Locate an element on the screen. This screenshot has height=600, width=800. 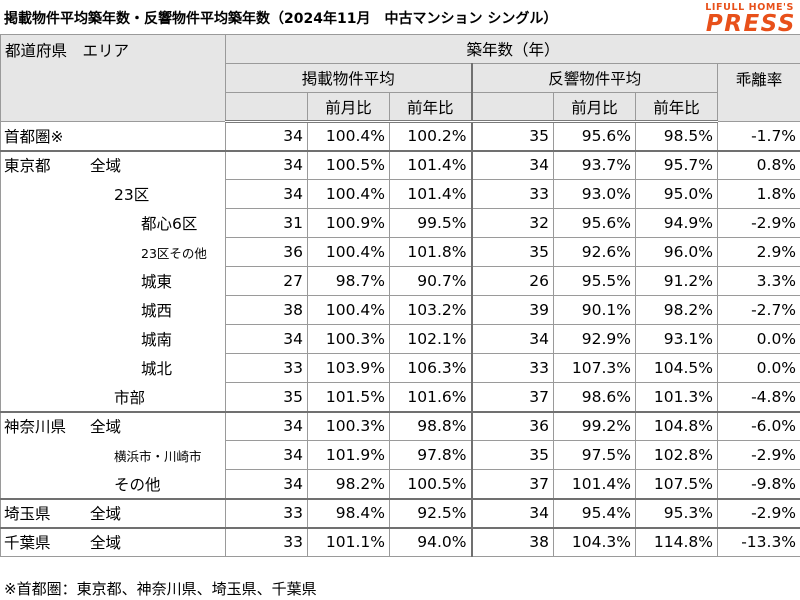
cell-response-mom: 95.4% is located at coordinates (594, 513).